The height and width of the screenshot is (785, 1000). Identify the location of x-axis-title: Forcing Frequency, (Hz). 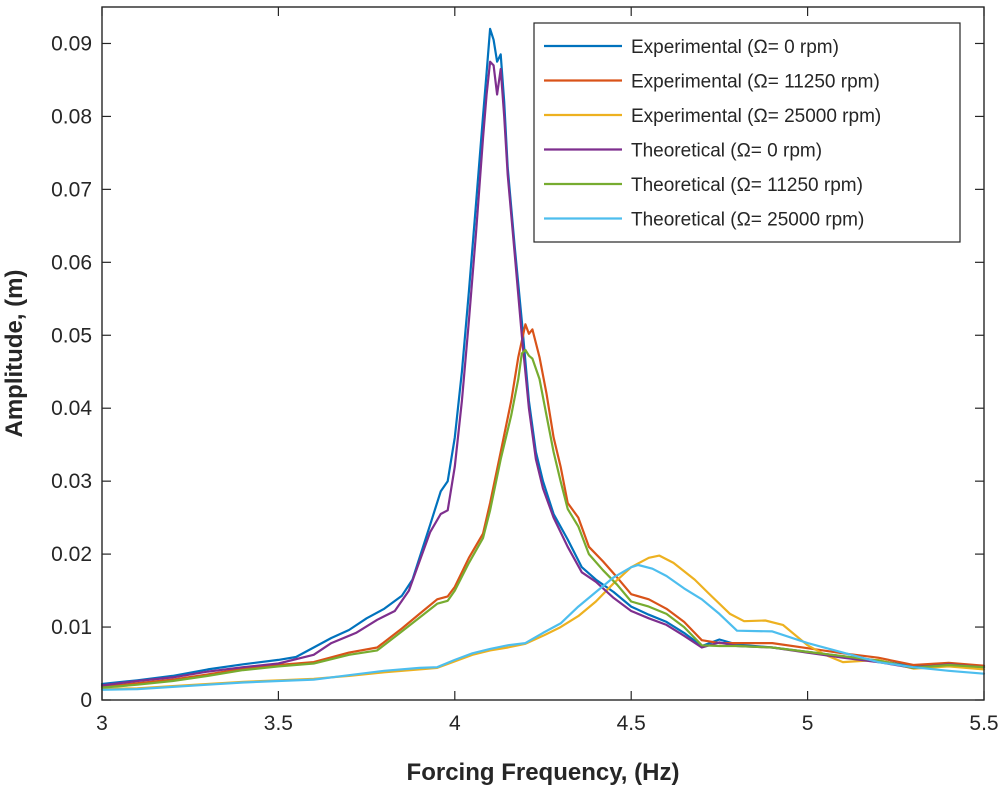
(543, 772).